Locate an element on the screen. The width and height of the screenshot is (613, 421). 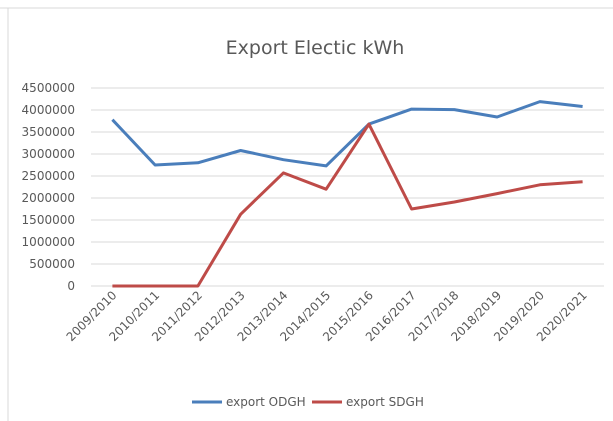
y-tick-label: 1000000 is located at coordinates (48, 242).